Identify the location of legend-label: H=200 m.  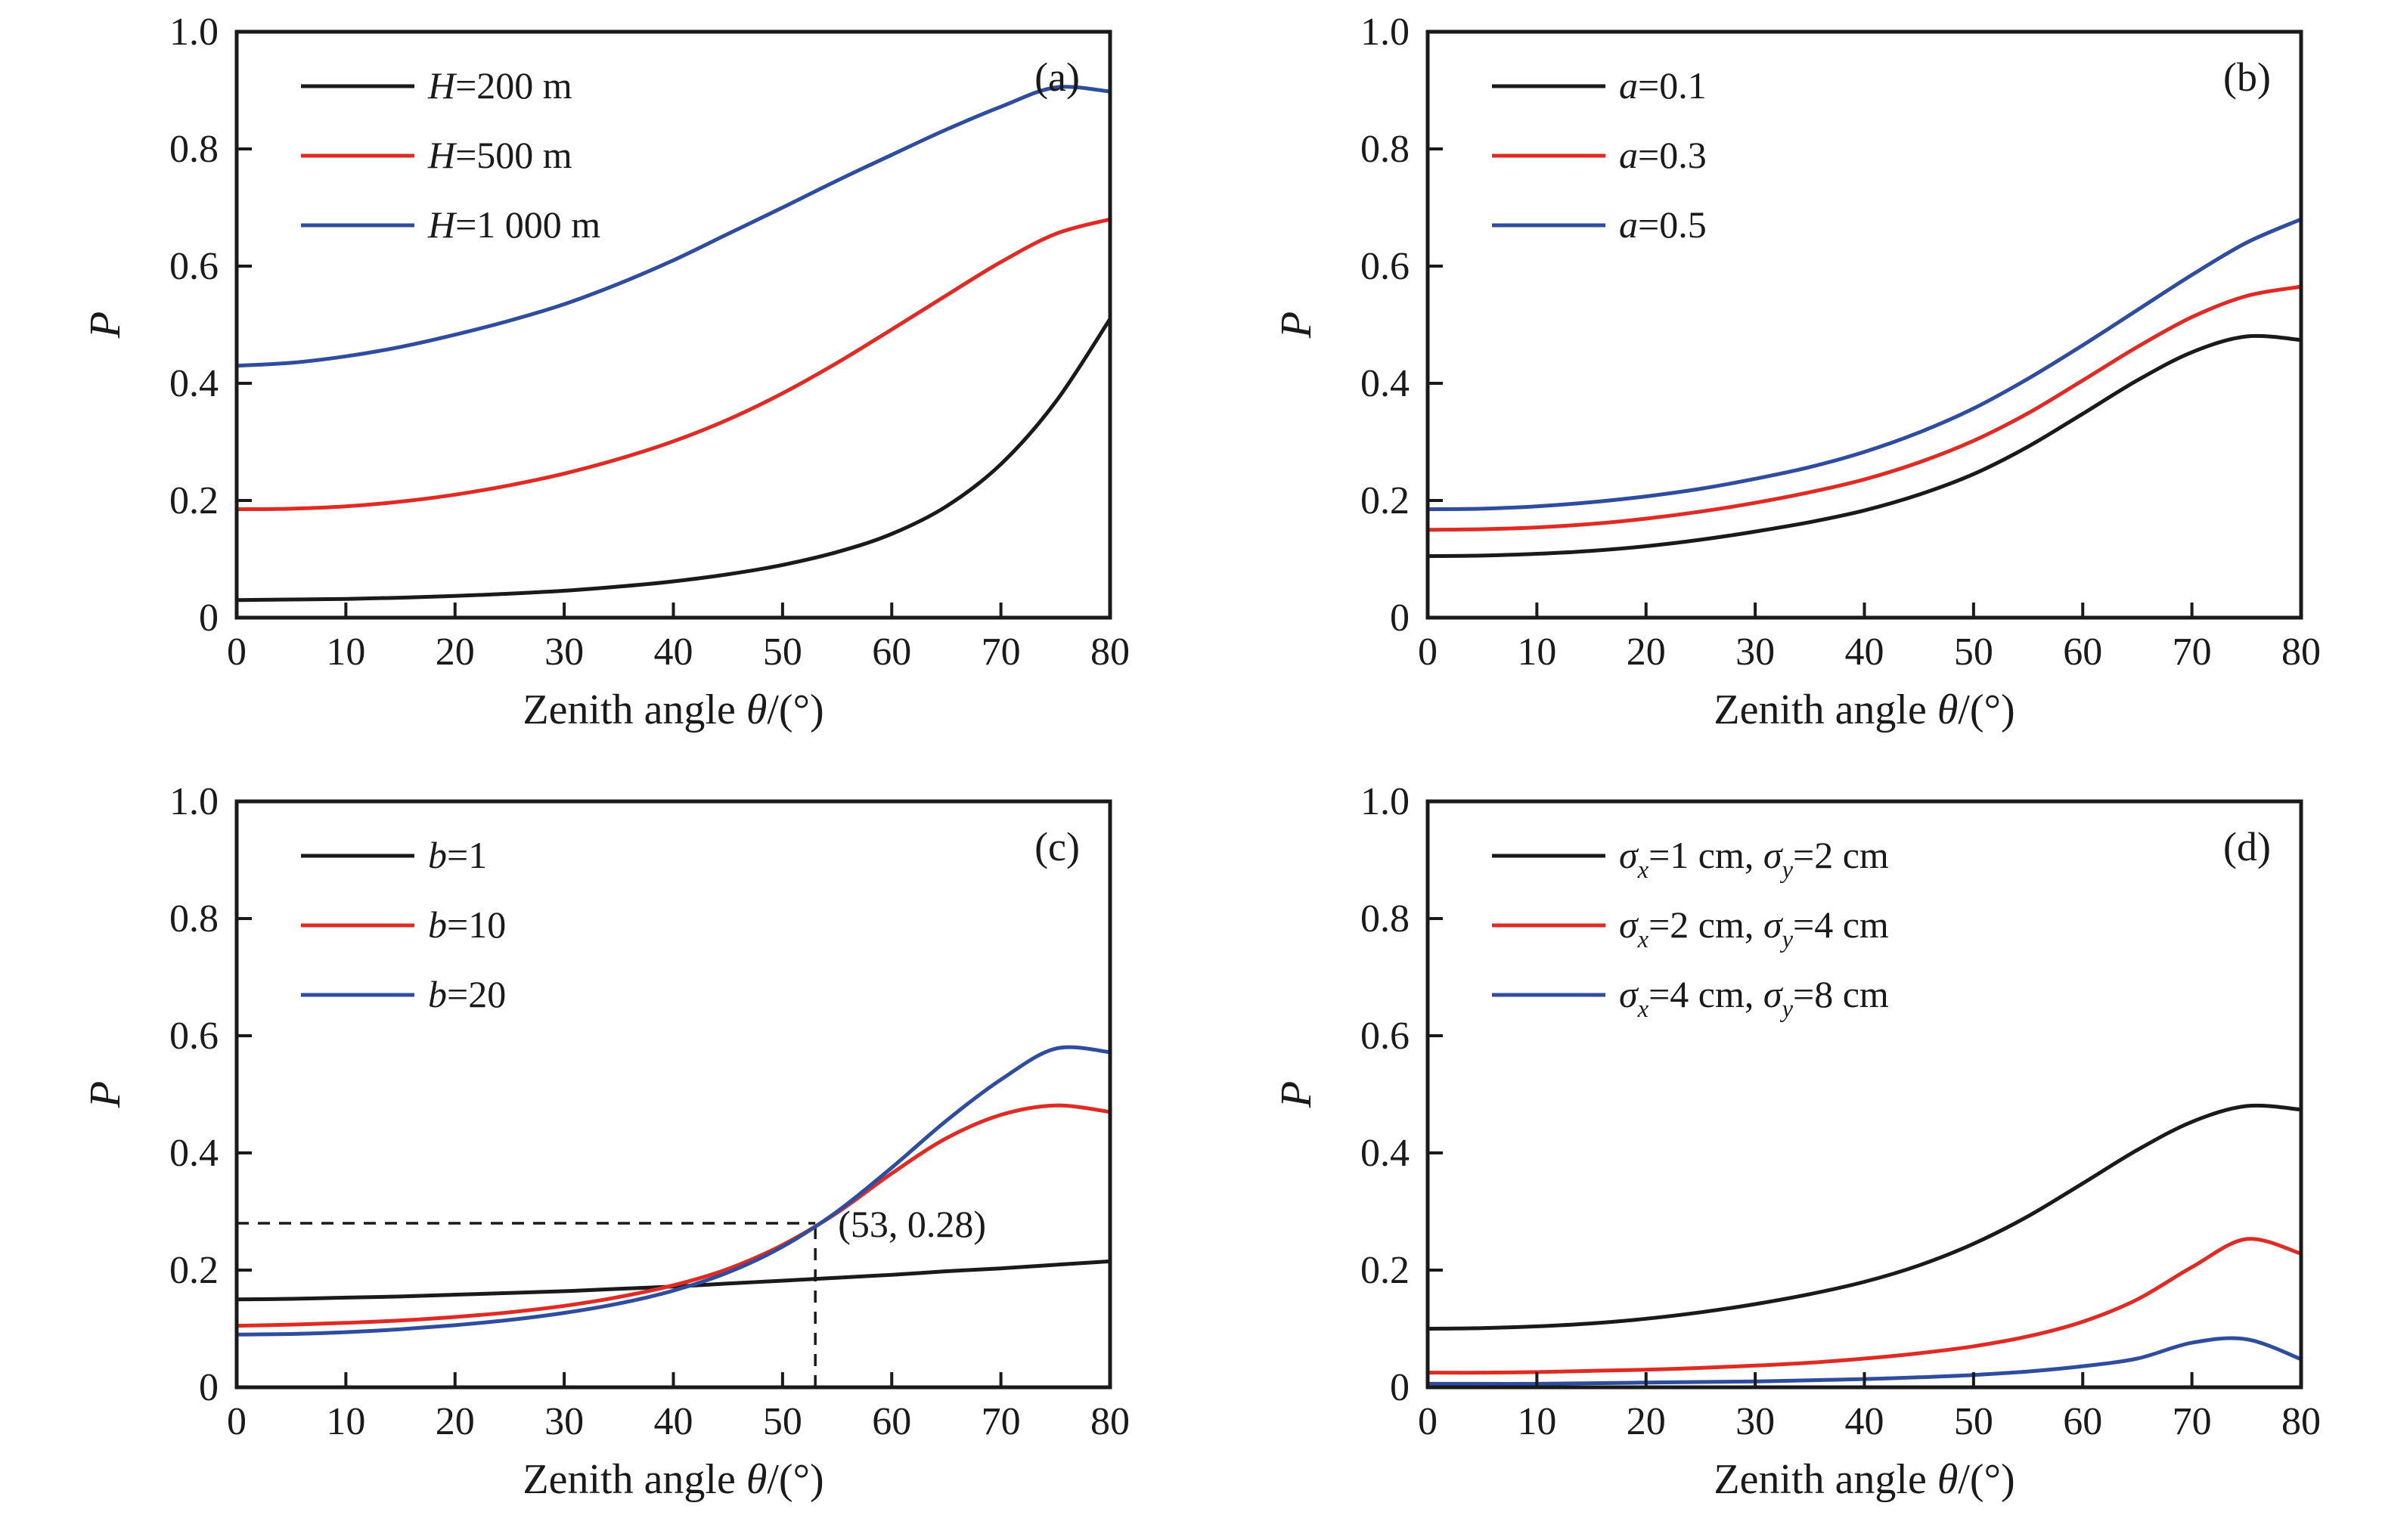
(500, 85).